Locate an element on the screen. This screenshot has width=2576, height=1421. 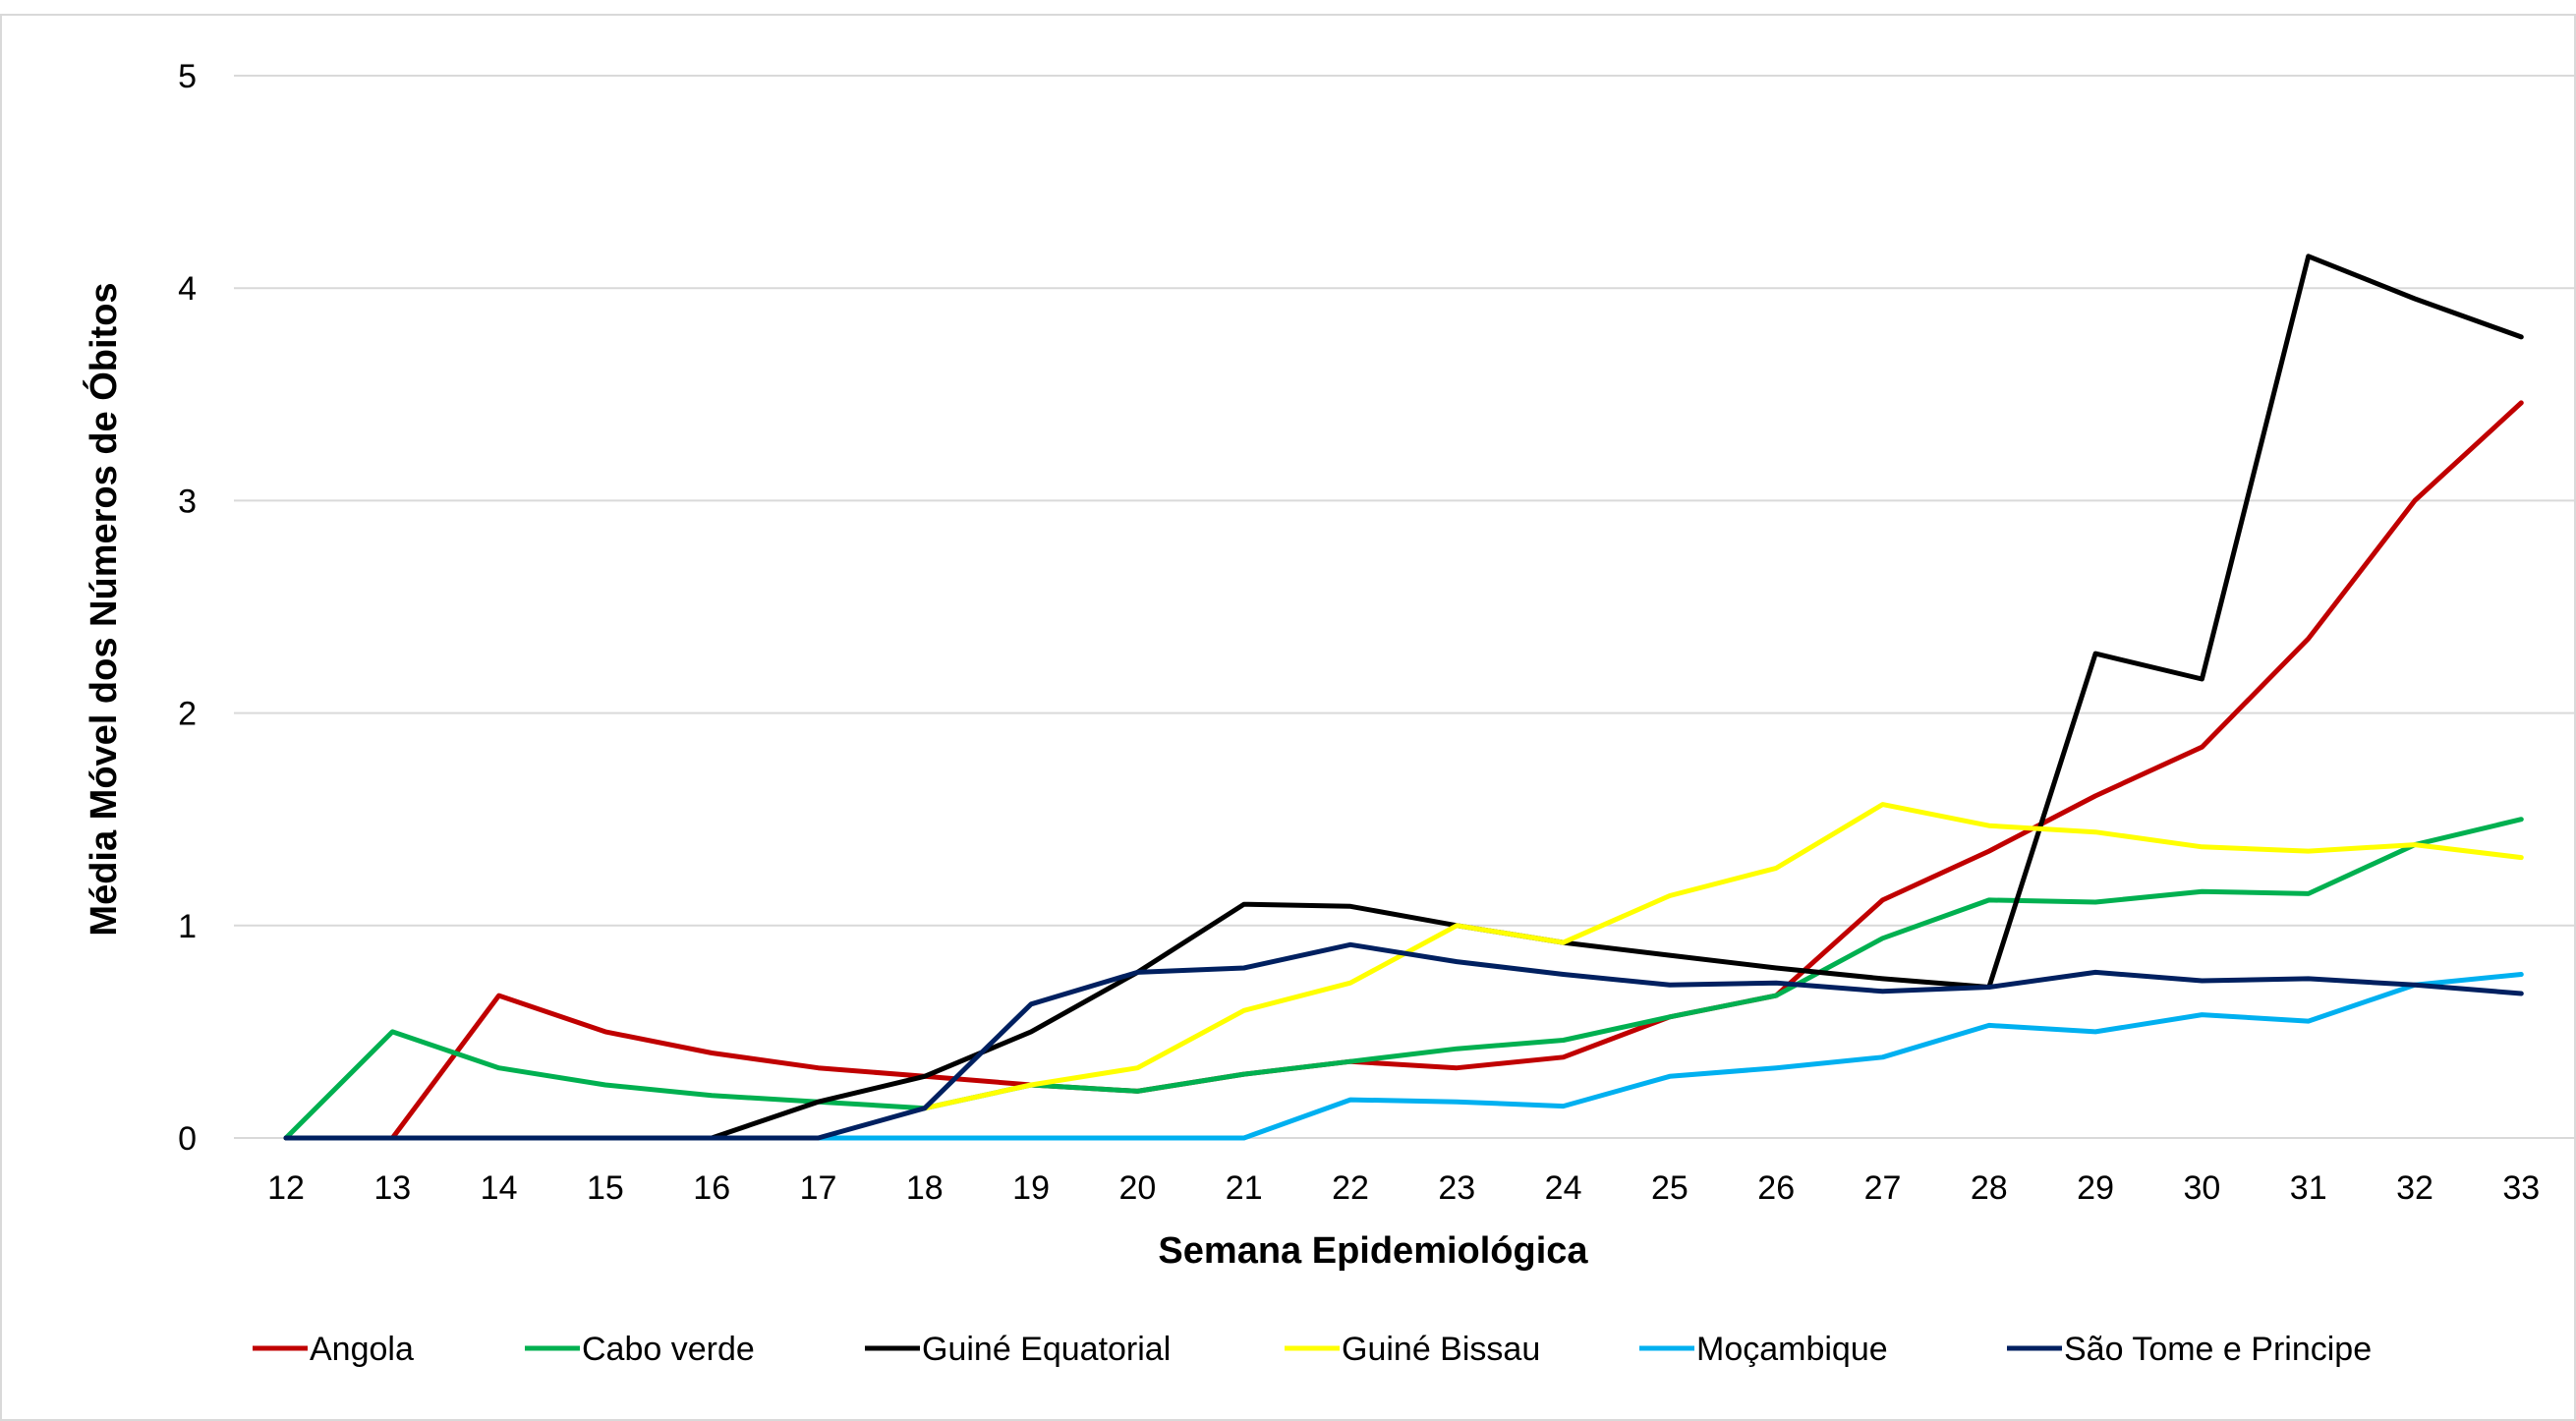
x-axis-title: Semana Epidemiológica is located at coordinates (1373, 1251).